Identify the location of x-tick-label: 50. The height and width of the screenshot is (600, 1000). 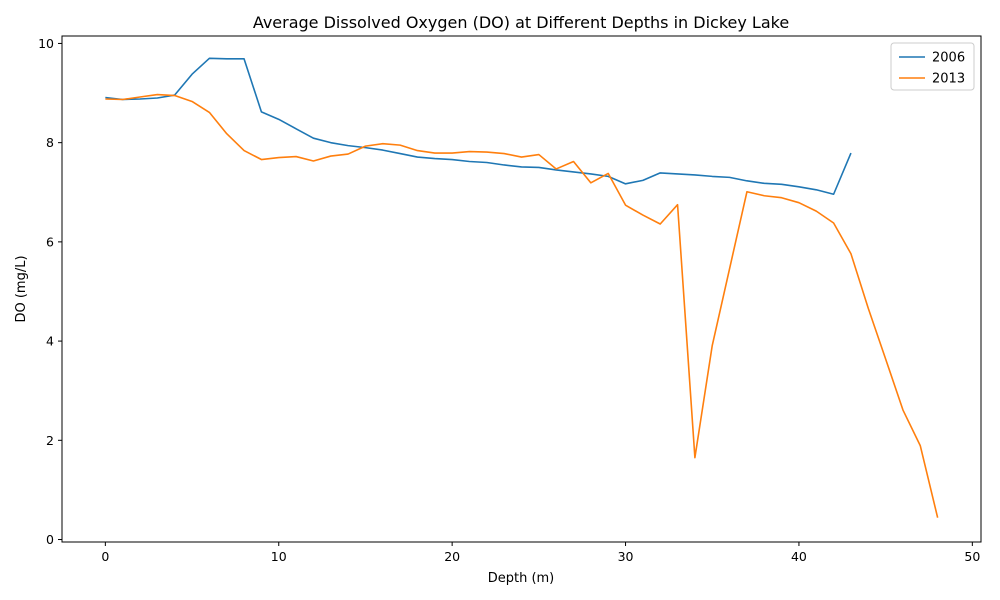
(972, 556).